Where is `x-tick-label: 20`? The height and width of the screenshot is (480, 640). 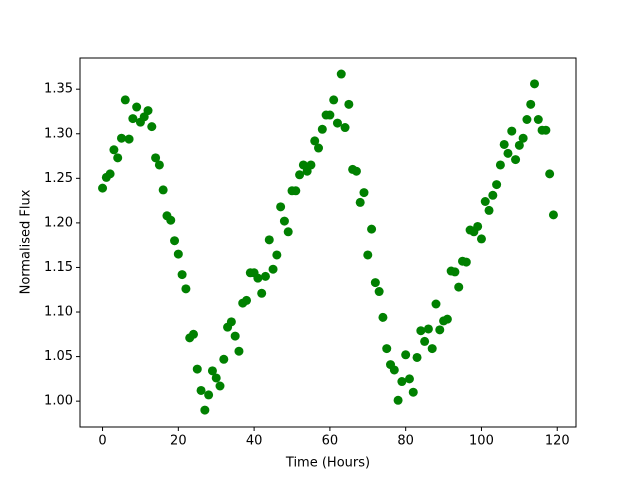
x-tick-label: 20 is located at coordinates (178, 441).